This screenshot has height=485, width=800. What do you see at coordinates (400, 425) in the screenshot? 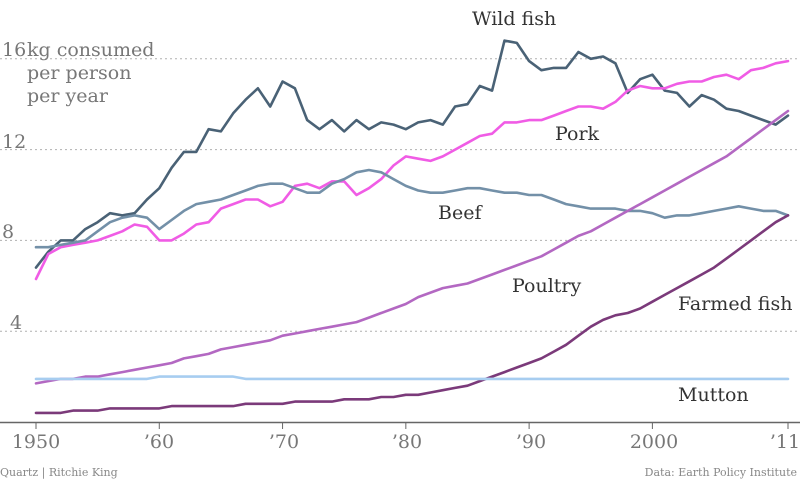
I see `x-axis` at bounding box center [400, 425].